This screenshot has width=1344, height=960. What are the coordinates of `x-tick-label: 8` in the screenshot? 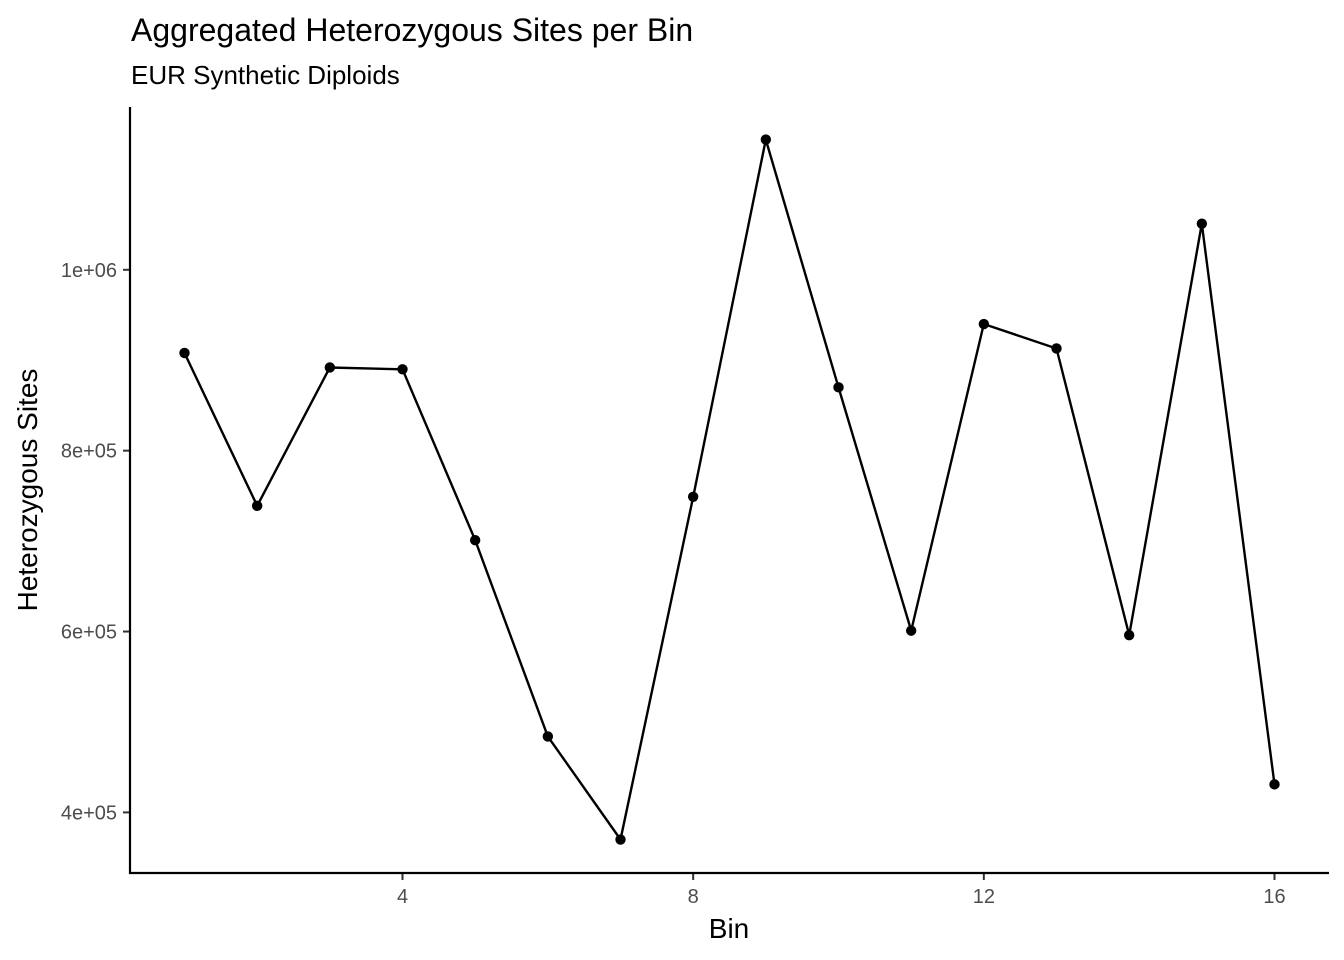 It's located at (693, 897).